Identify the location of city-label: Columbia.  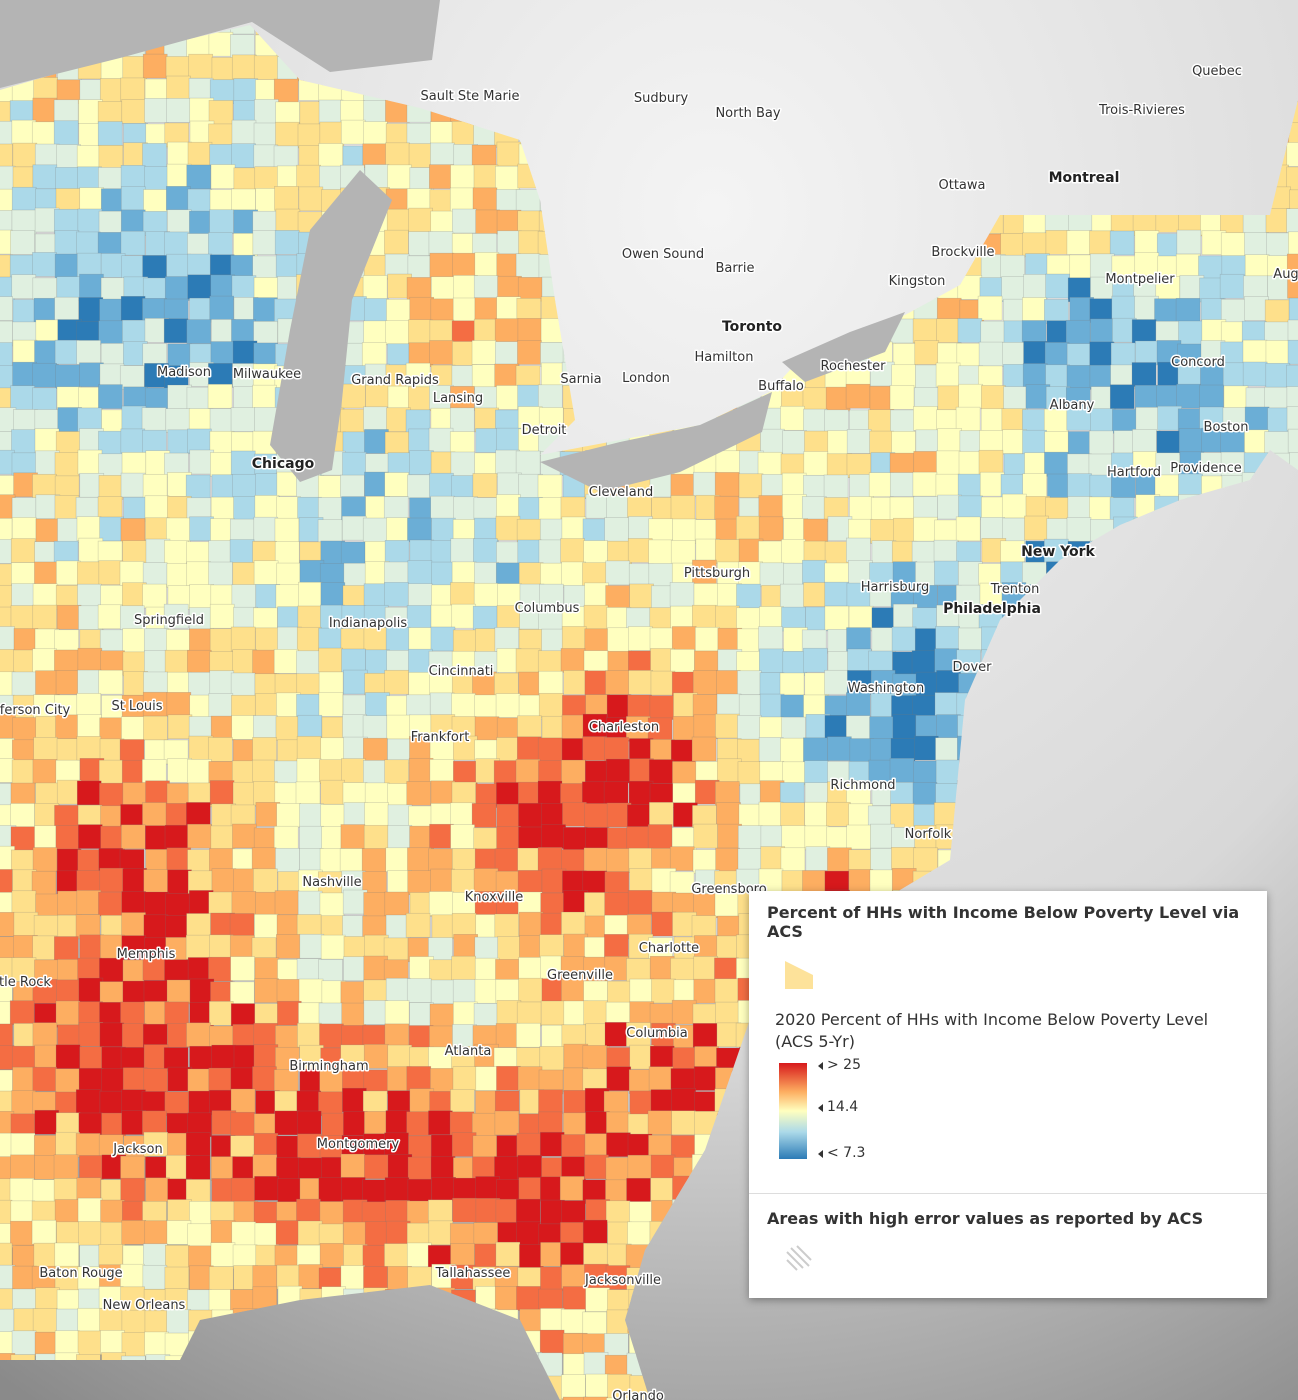
(656, 1033).